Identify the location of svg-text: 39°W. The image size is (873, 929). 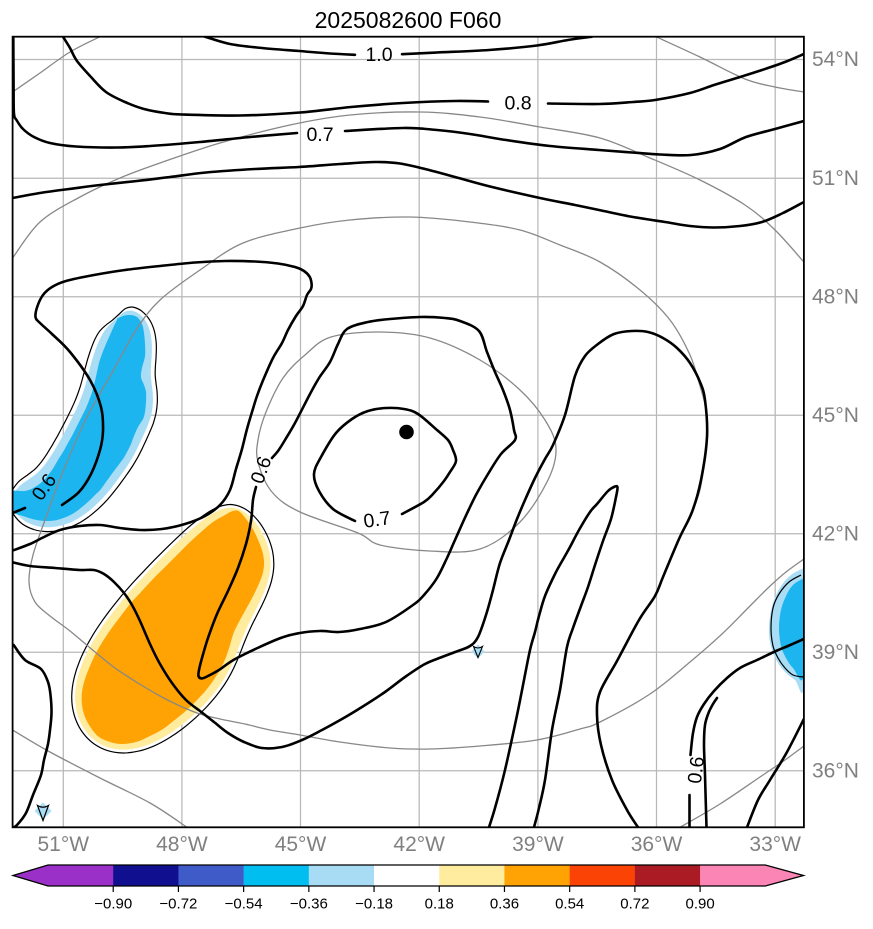
(538, 844).